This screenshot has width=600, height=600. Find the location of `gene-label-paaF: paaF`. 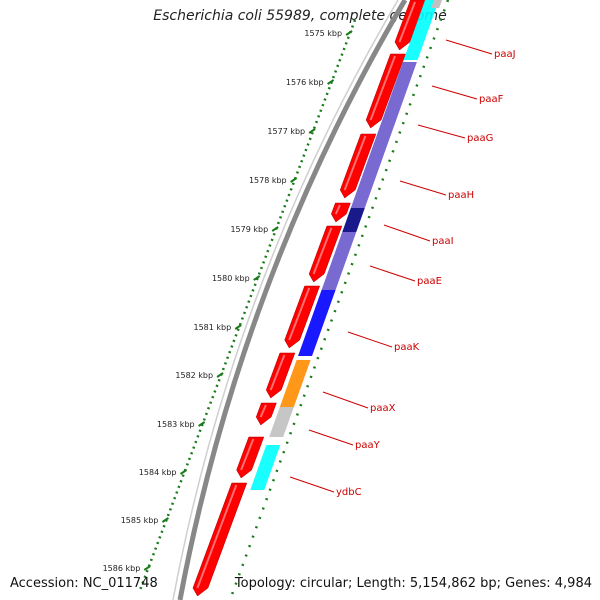

gene-label-paaF: paaF is located at coordinates (491, 99).